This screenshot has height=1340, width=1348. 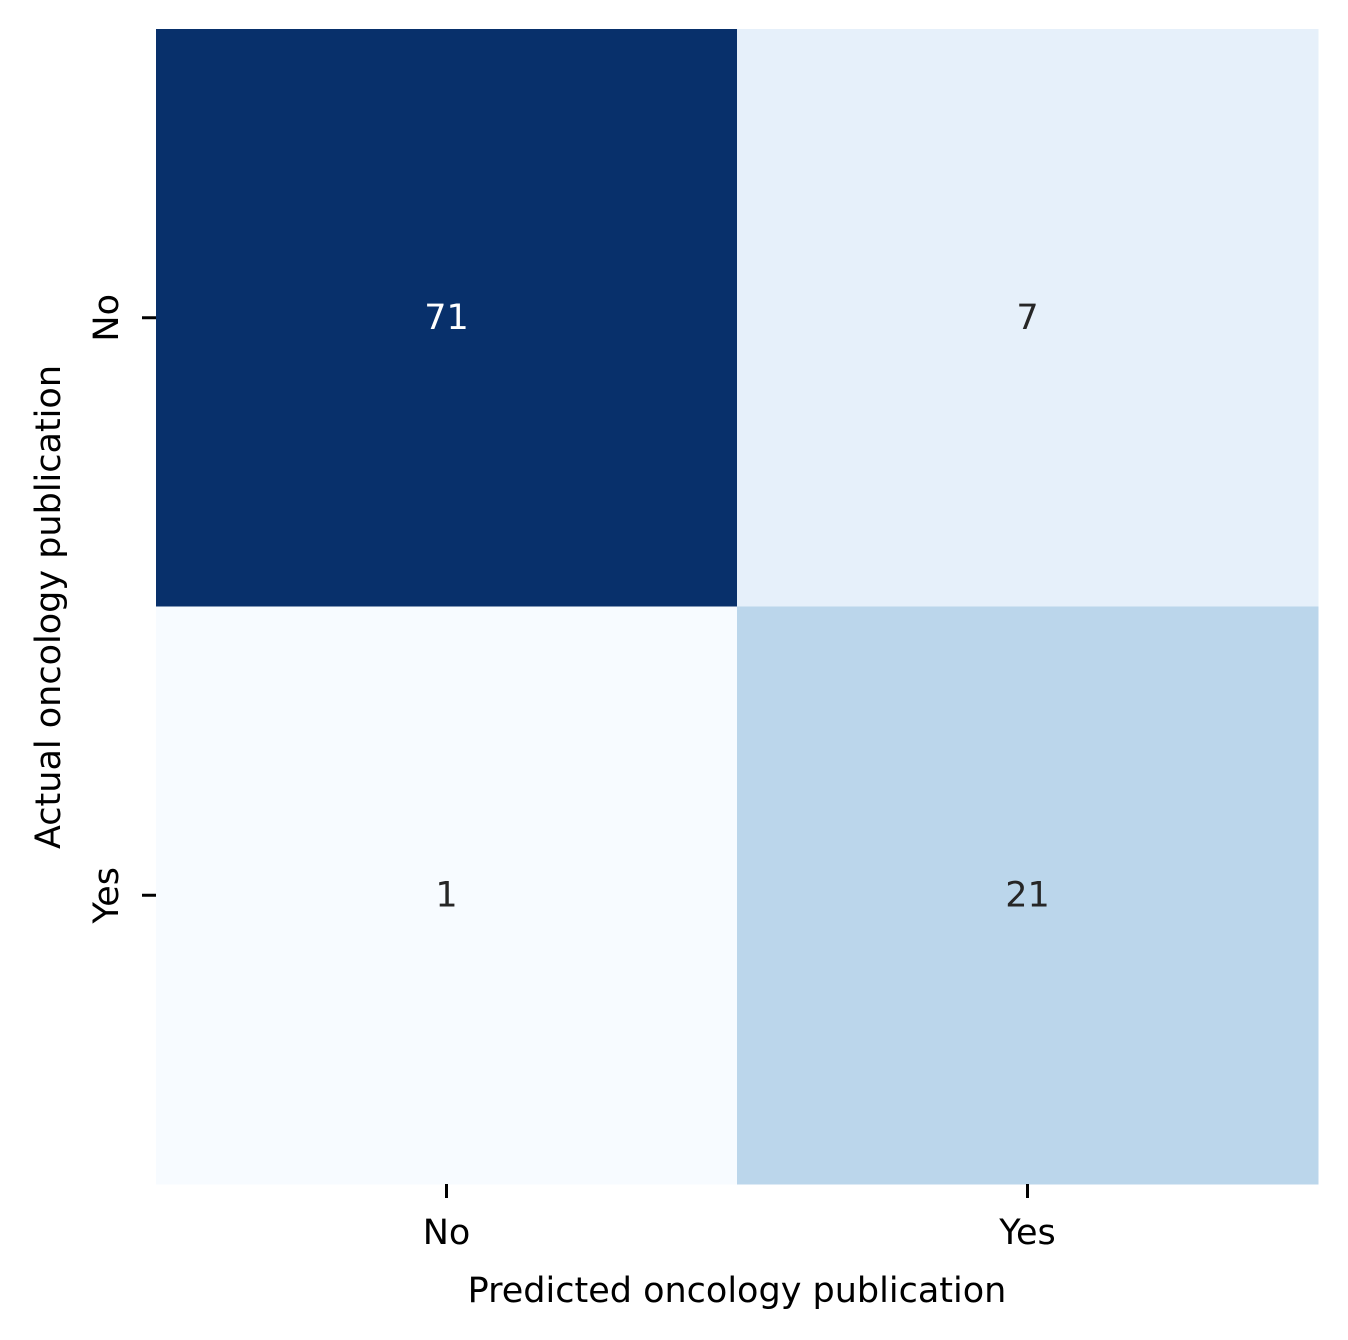 I want to click on cell-value-no-yes: 7, so click(x=1027, y=318).